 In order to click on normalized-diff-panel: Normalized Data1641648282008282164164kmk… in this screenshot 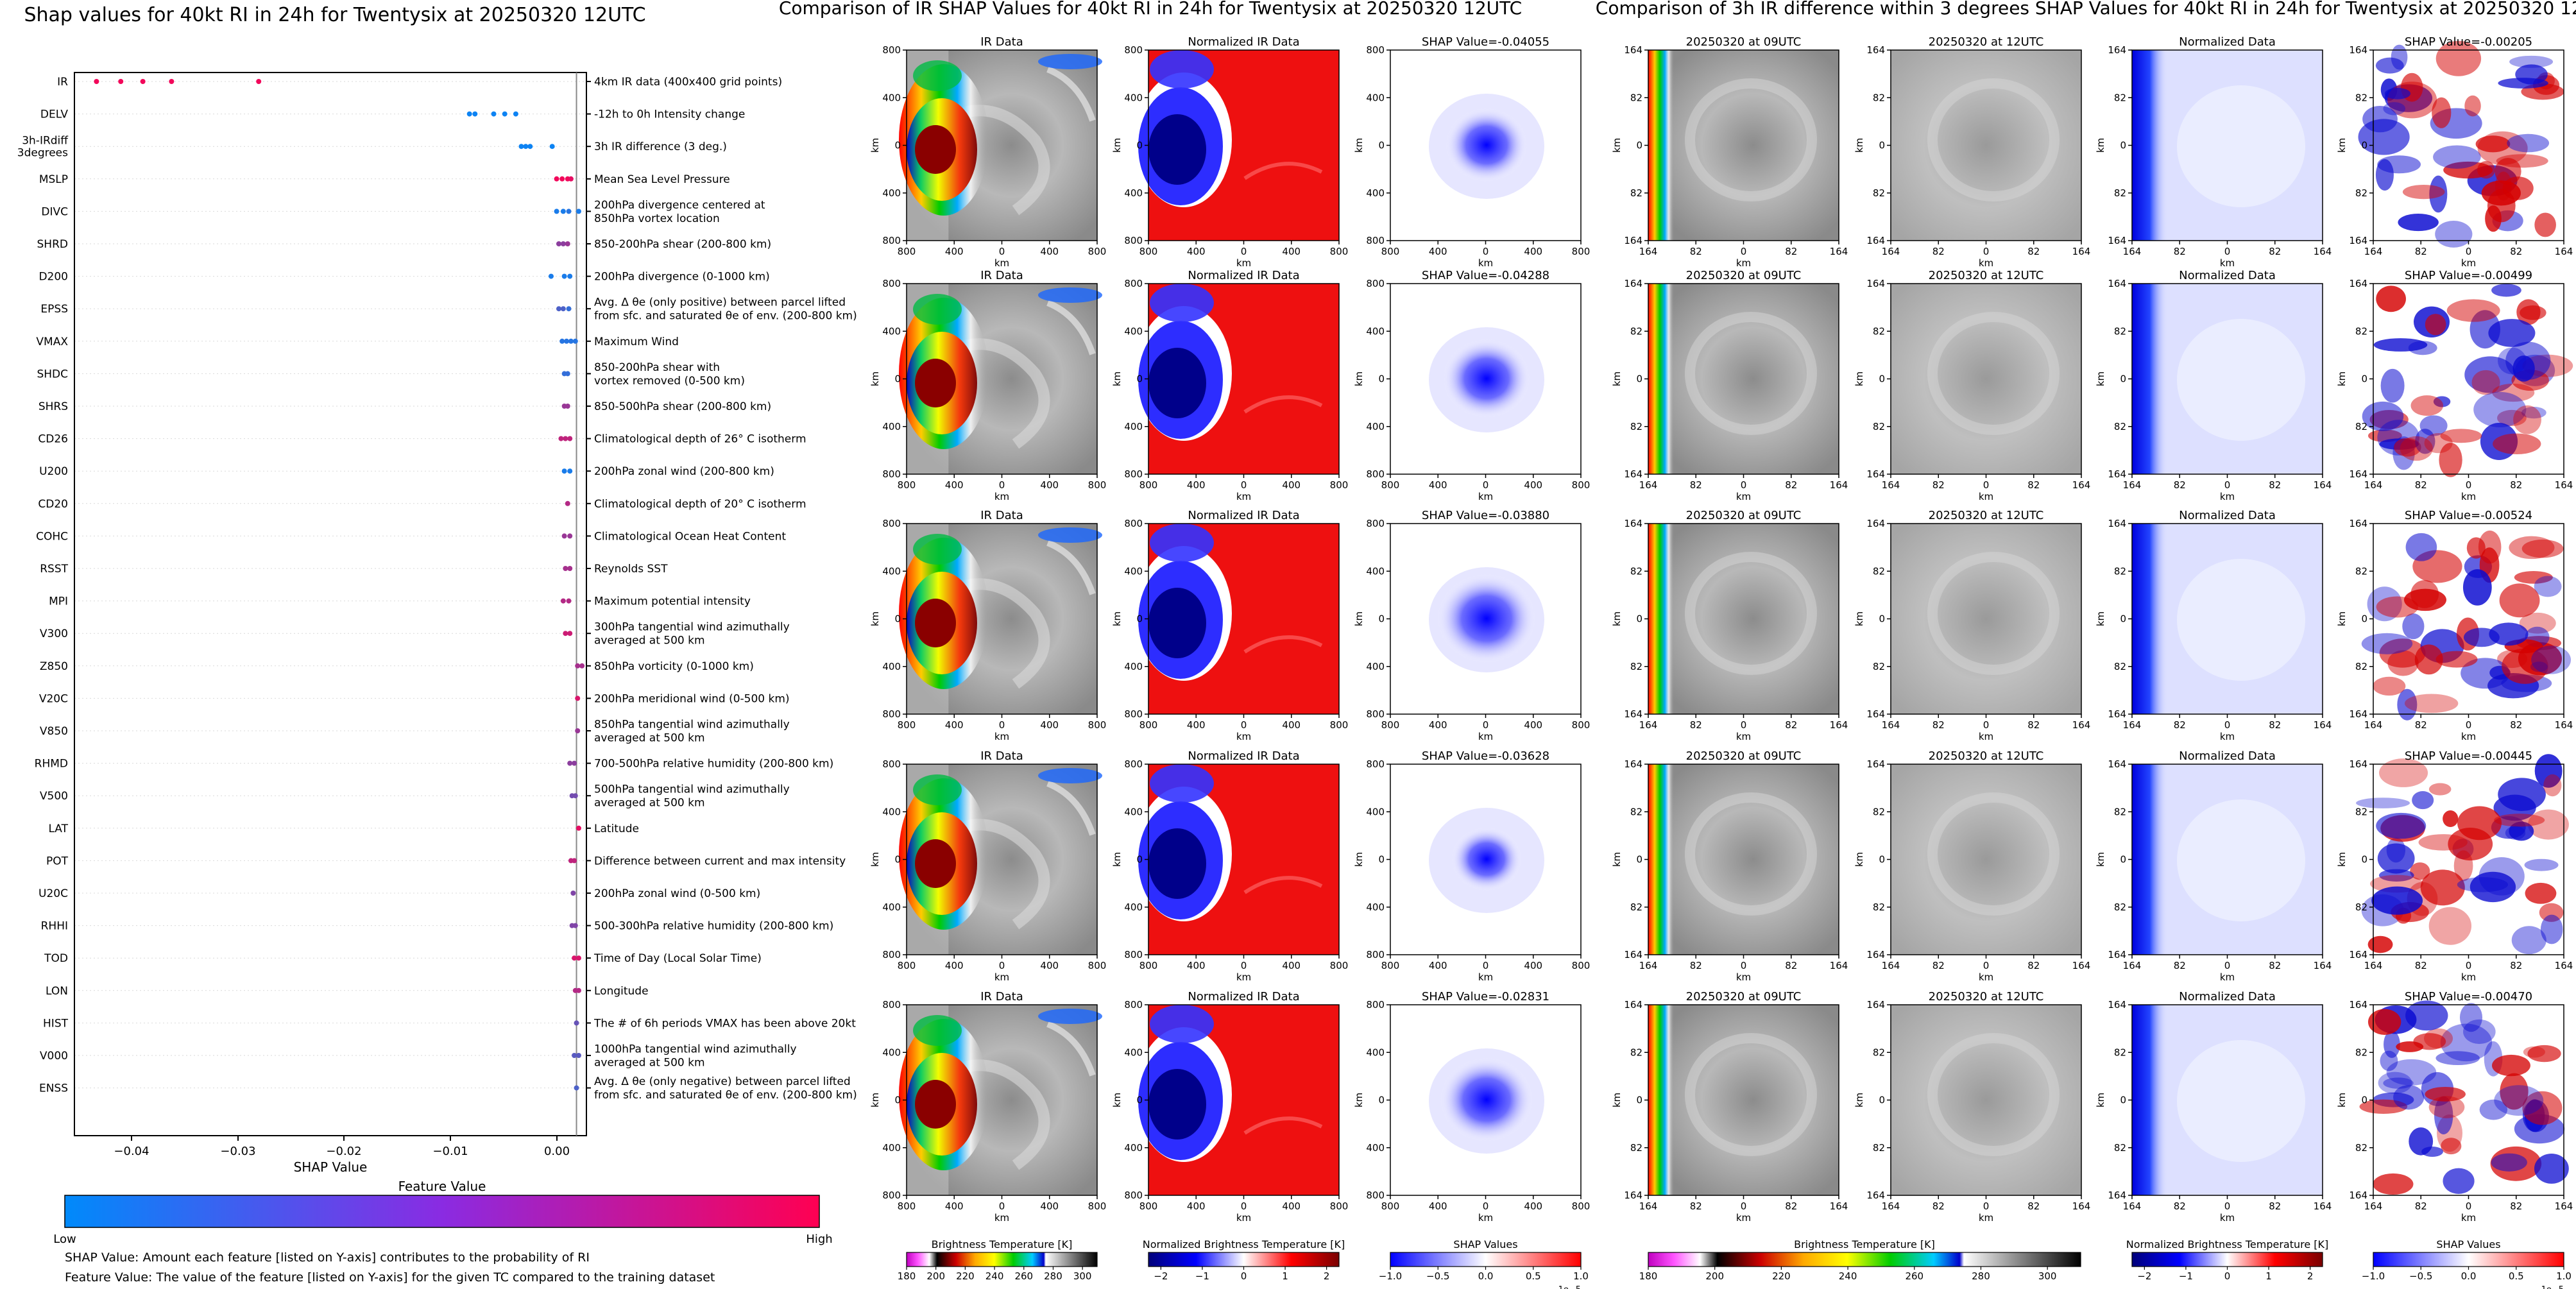, I will do `click(2213, 625)`.